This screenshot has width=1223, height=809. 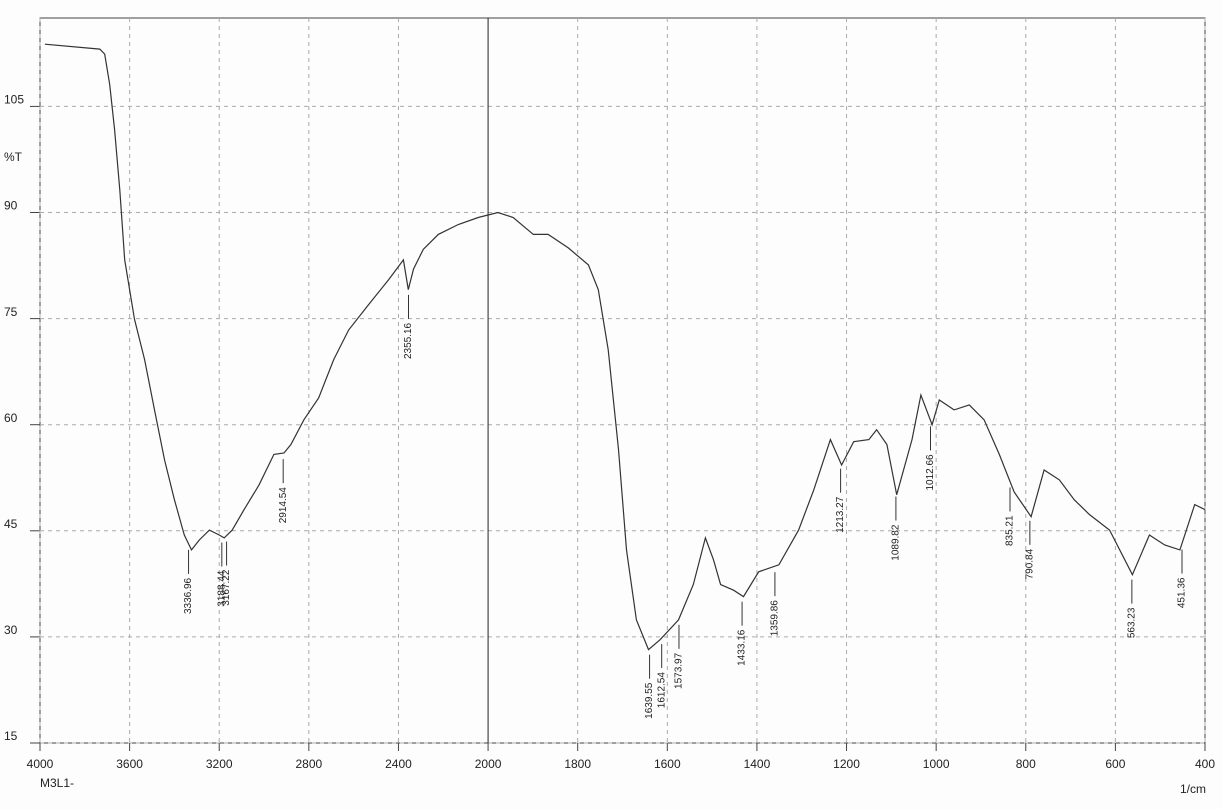 What do you see at coordinates (1115, 764) in the screenshot?
I see `x-tick-label: 600` at bounding box center [1115, 764].